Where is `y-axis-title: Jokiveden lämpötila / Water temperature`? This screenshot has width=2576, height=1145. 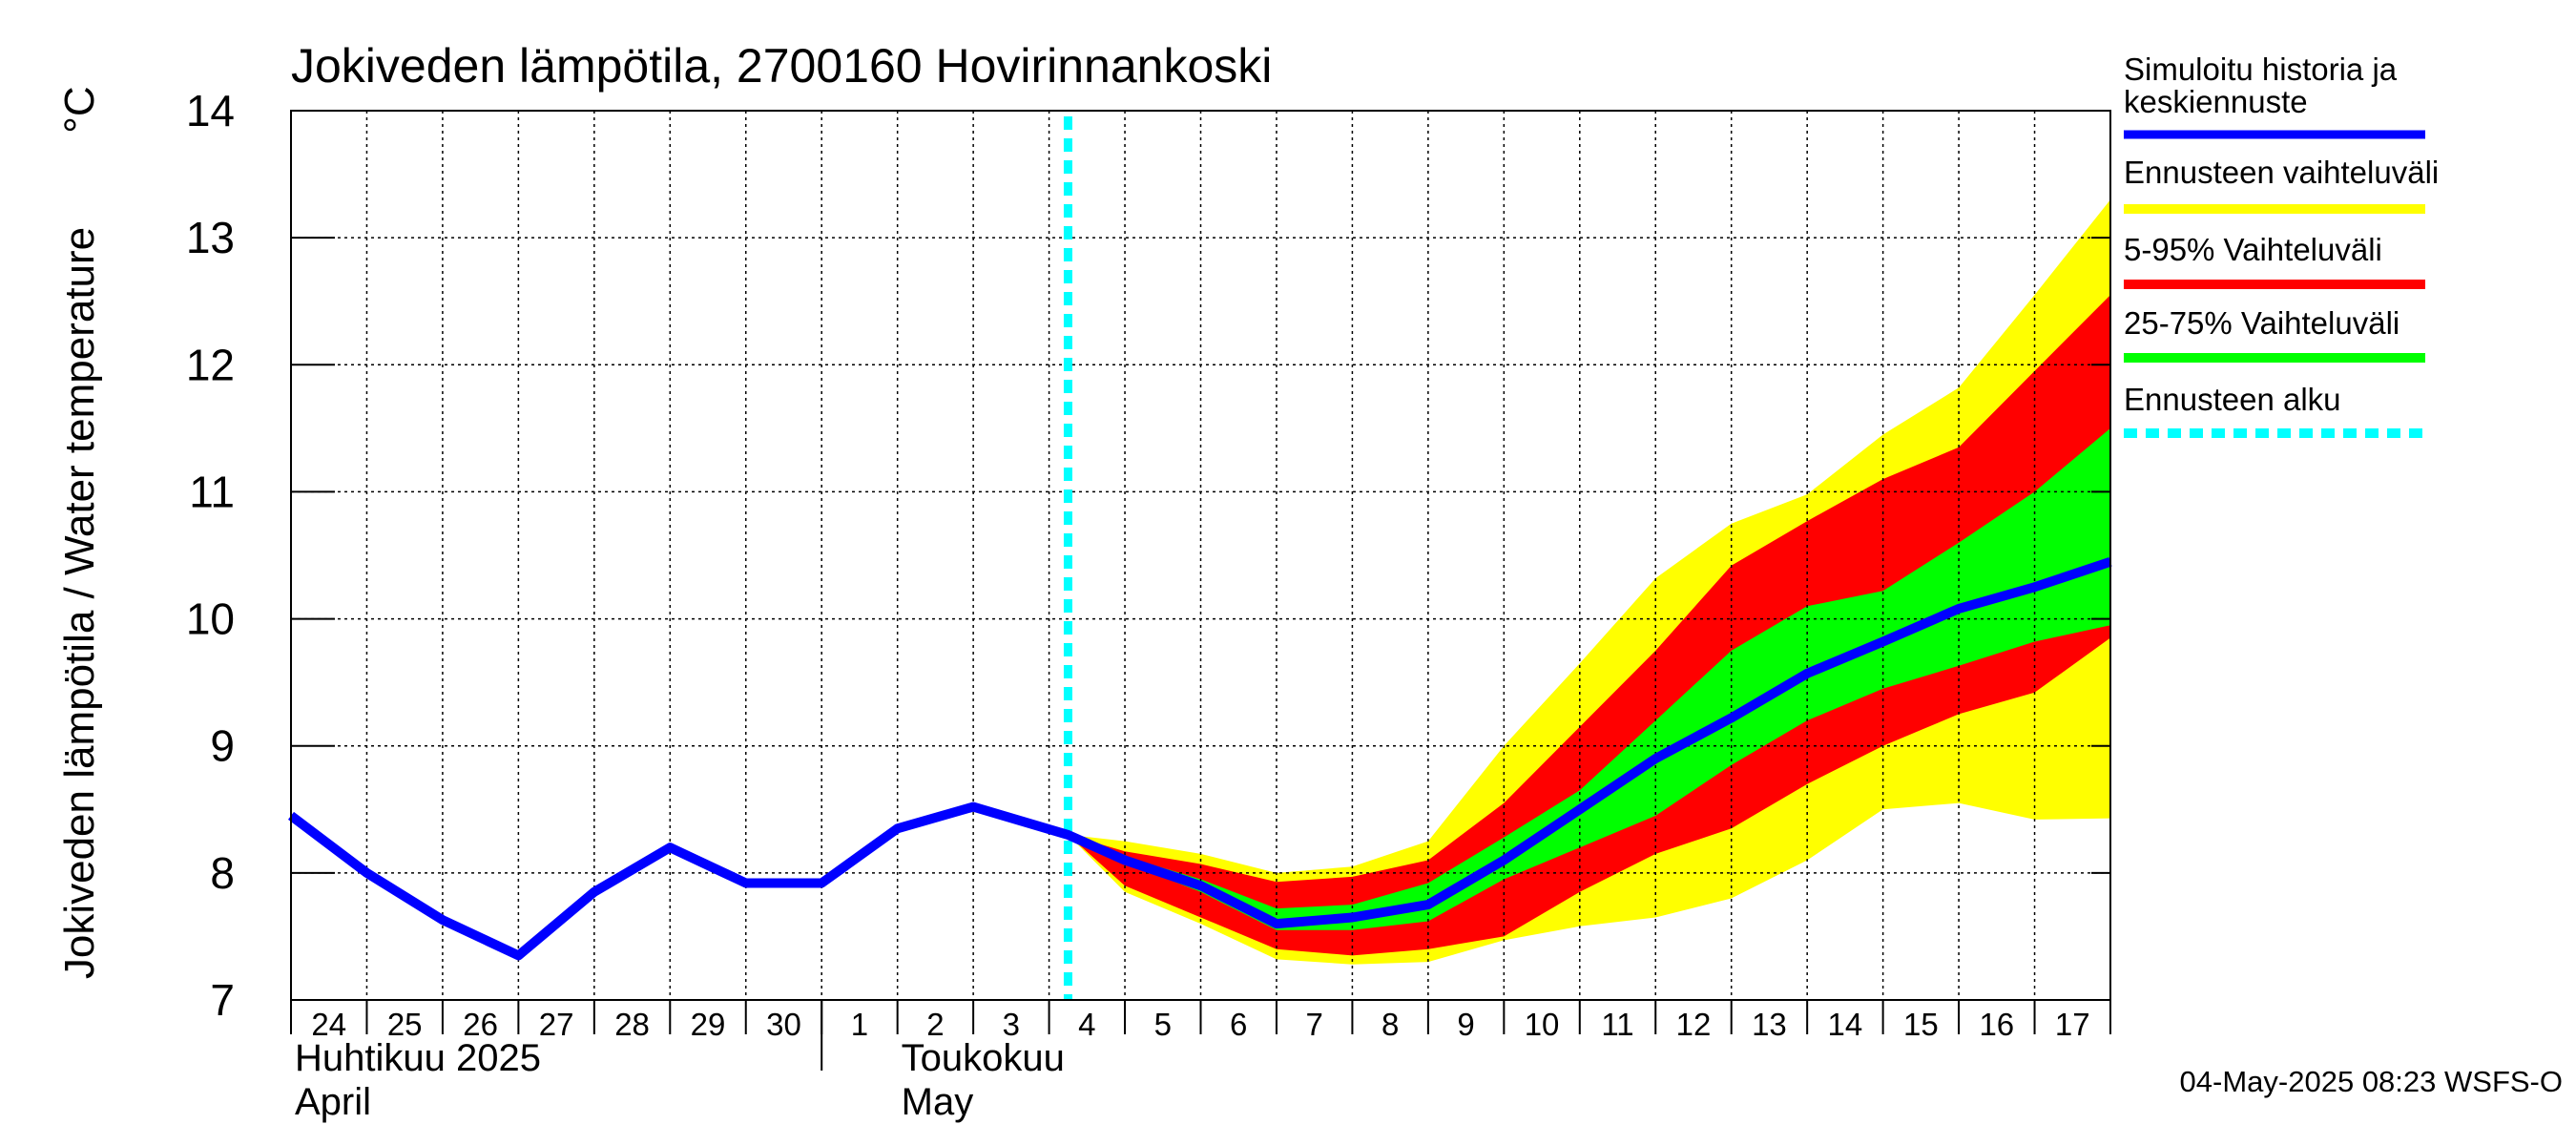 y-axis-title: Jokiveden lämpötila / Water temperature is located at coordinates (79, 603).